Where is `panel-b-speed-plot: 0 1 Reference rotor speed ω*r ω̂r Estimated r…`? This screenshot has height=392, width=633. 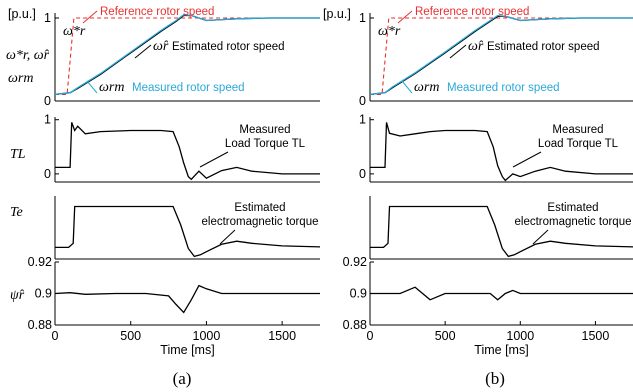
panel-b-speed-plot: 0 1 Reference rotor speed ω*r ω̂r Estimated r… is located at coordinates (478, 57).